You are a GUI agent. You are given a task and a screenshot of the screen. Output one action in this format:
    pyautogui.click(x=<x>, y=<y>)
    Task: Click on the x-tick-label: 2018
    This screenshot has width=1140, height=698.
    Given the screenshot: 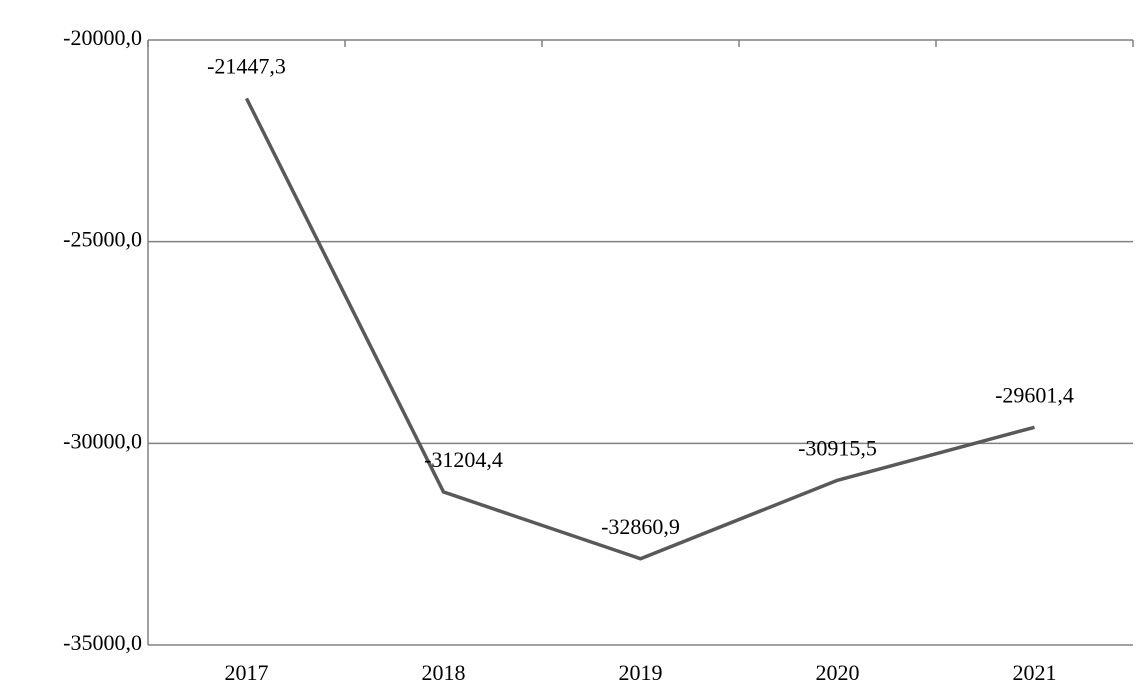 What is the action you would take?
    pyautogui.click(x=444, y=672)
    